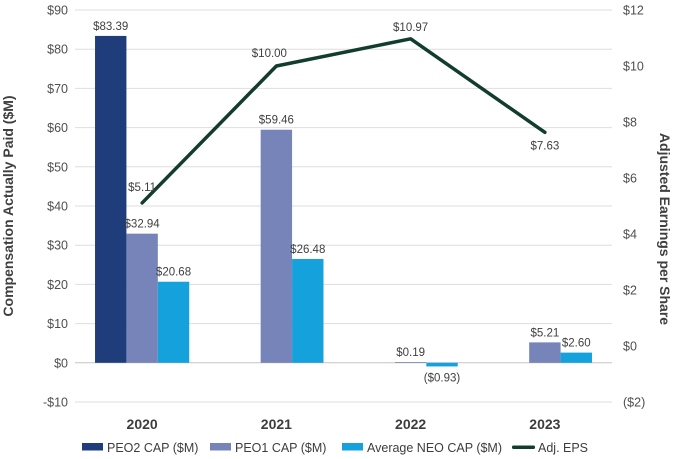 The width and height of the screenshot is (673, 459). Describe the element at coordinates (434, 448) in the screenshot. I see `legend-item-label: Average NEO CAP ($M)` at that location.